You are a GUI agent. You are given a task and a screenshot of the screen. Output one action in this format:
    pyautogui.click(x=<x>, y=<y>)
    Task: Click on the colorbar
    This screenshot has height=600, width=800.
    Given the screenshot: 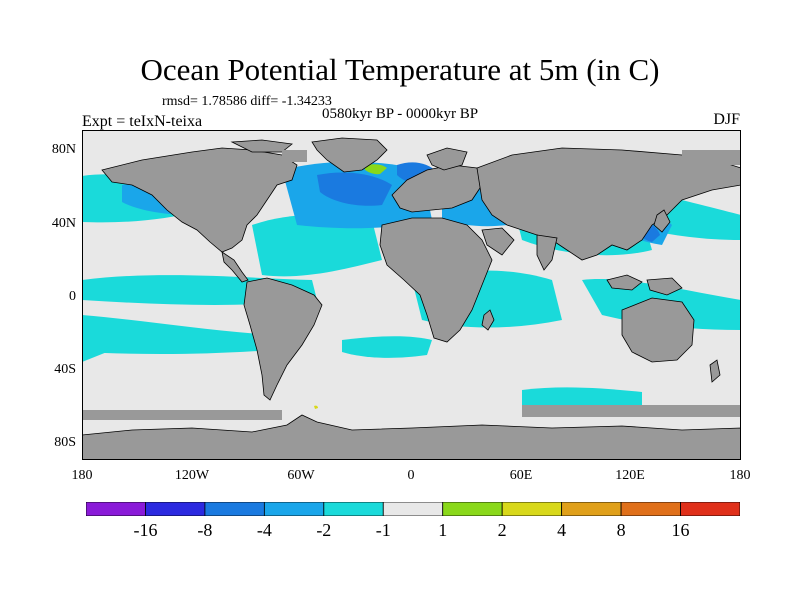 What is the action you would take?
    pyautogui.click(x=413, y=509)
    